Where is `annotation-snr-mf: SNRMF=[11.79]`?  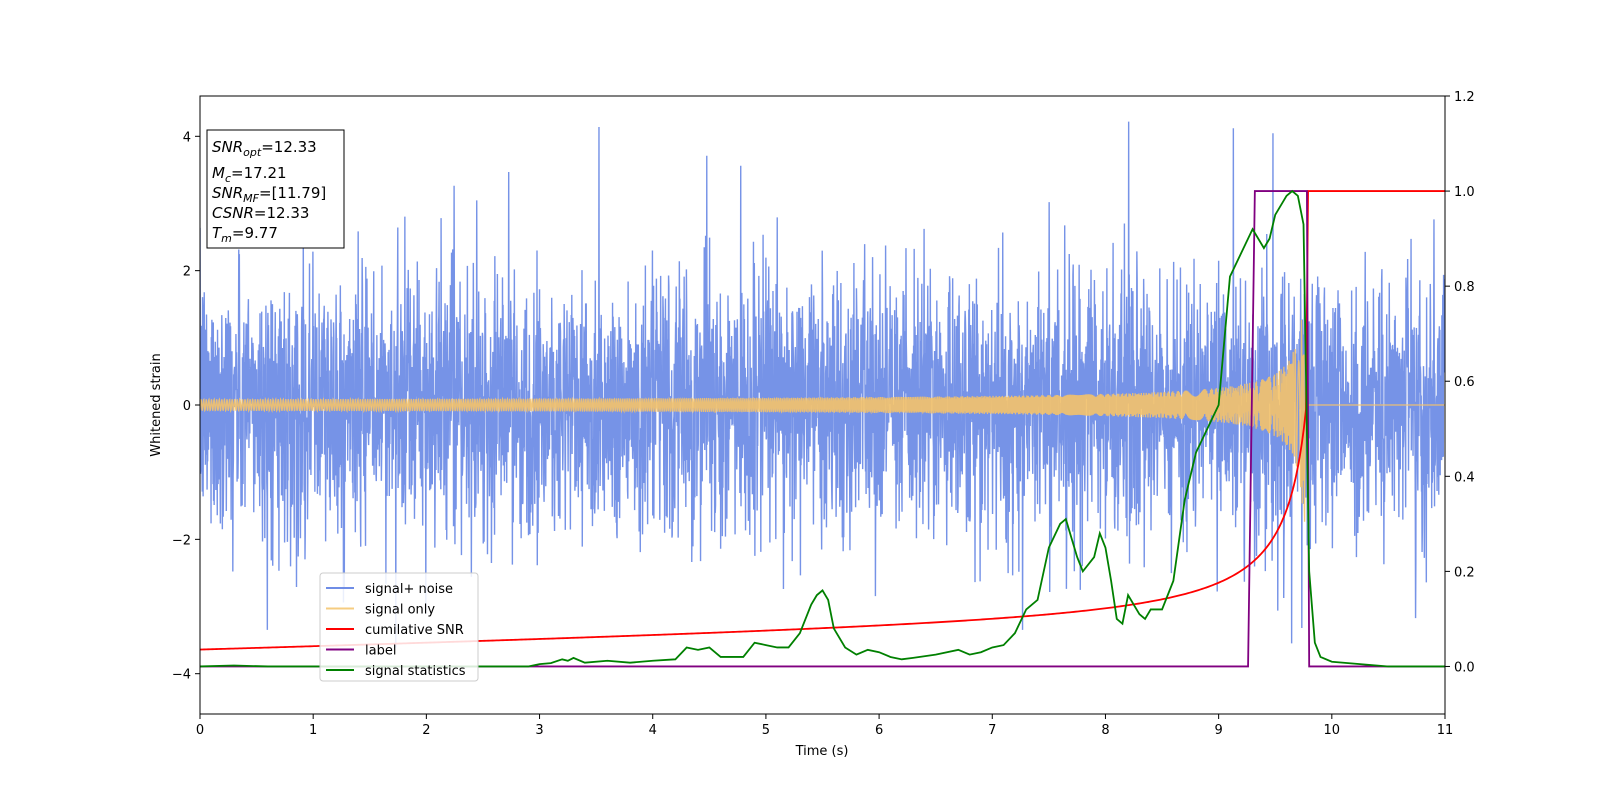
annotation-snr-mf: SNRMF=[11.79] is located at coordinates (269, 194).